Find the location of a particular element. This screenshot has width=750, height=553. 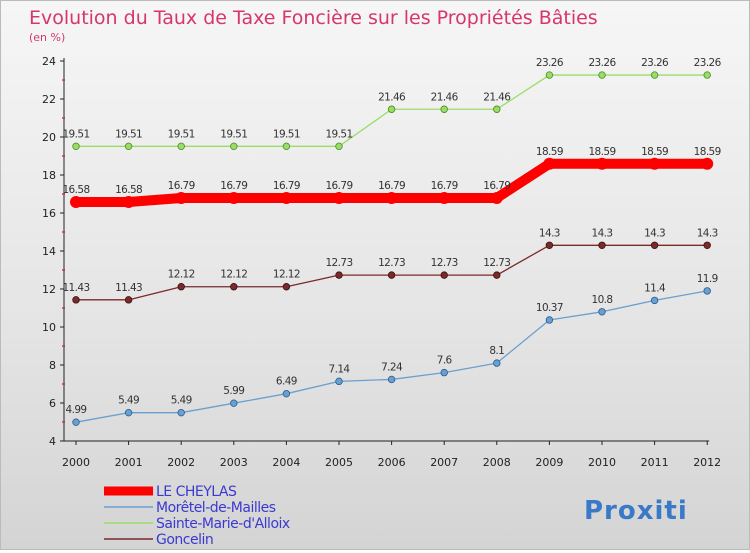

legend-label: Sainte-Marie-d'Alloix is located at coordinates (223, 524).